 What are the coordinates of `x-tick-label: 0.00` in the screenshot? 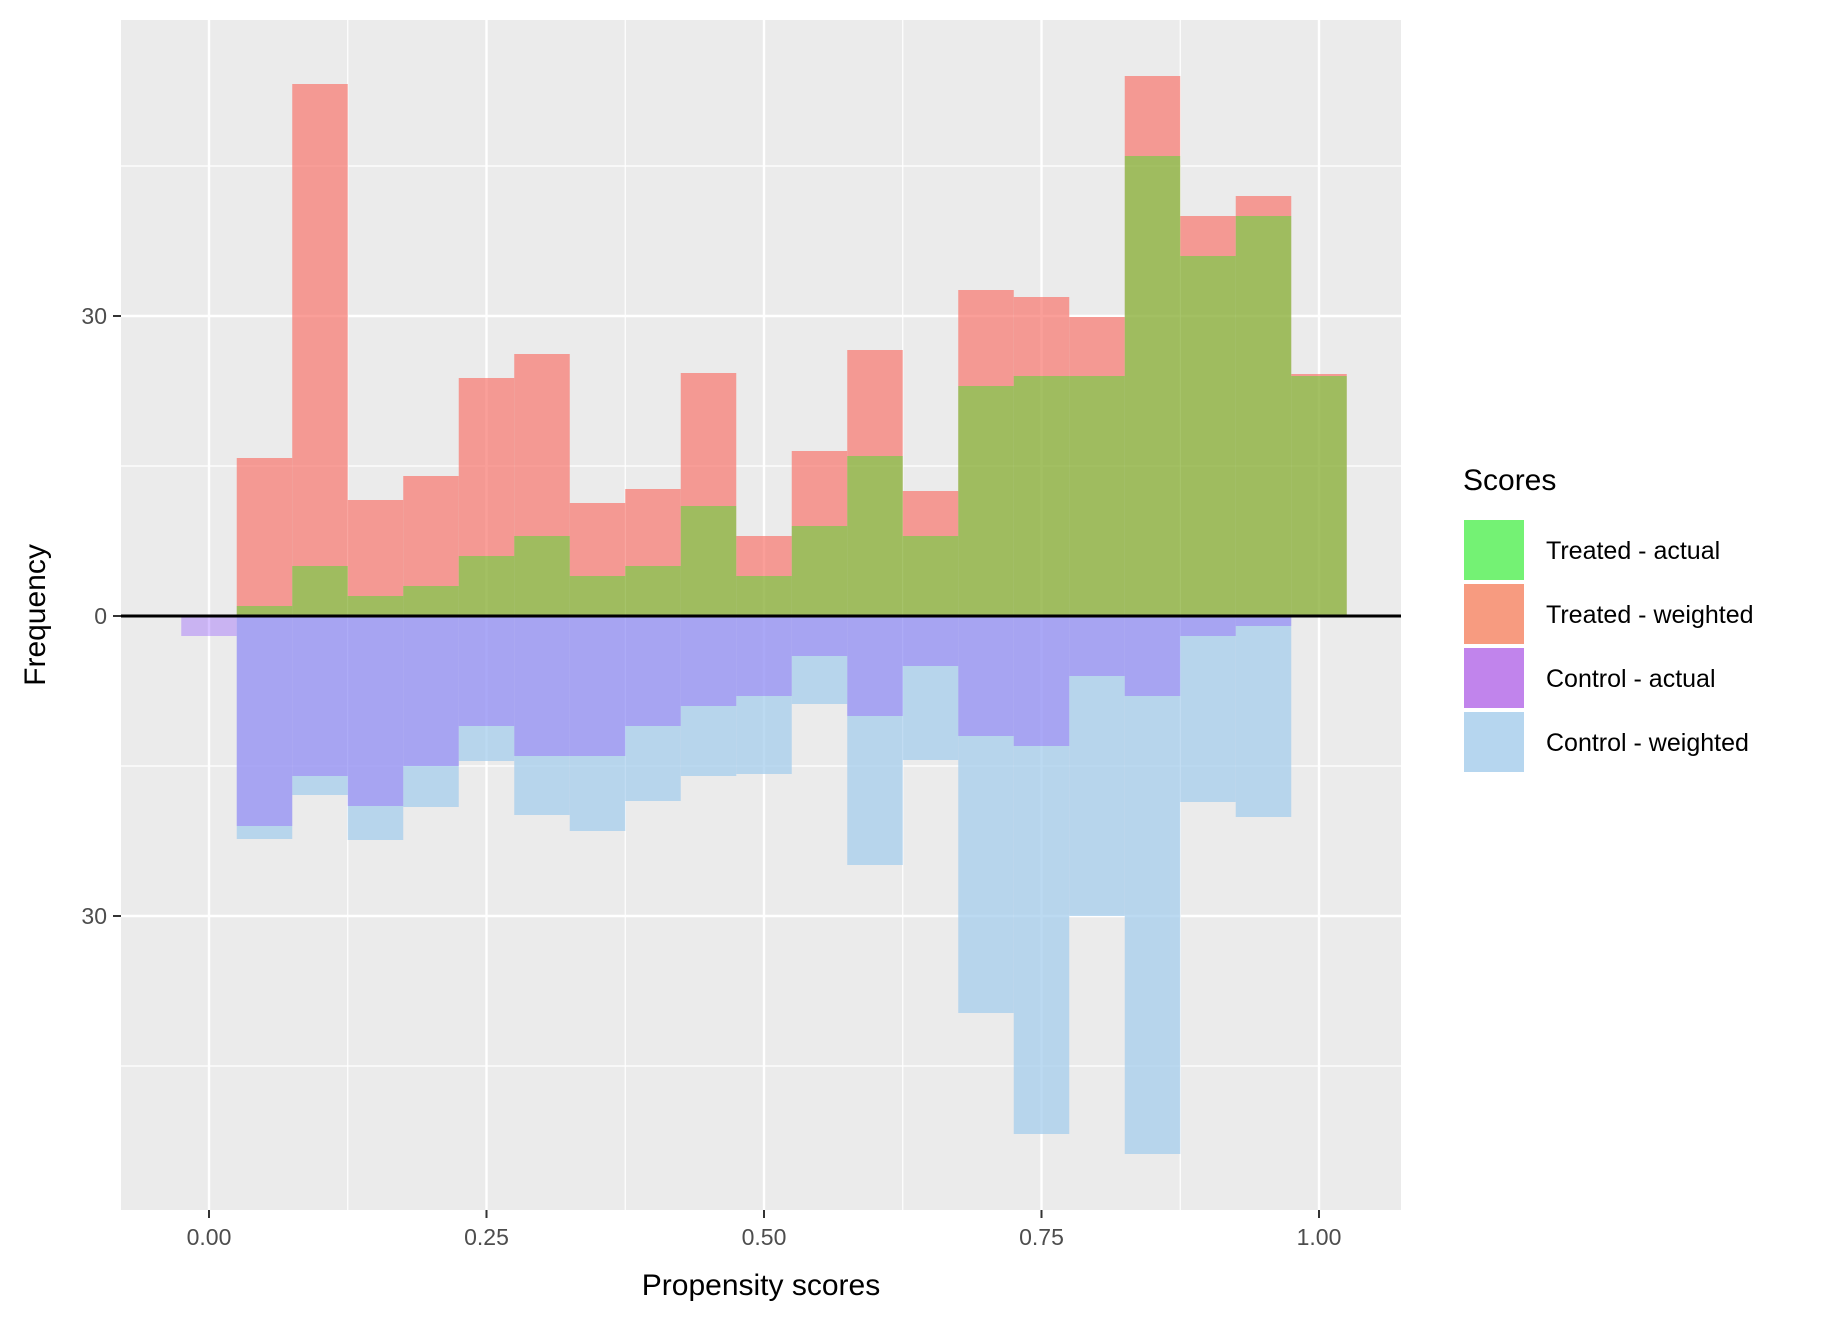 It's located at (209, 1237).